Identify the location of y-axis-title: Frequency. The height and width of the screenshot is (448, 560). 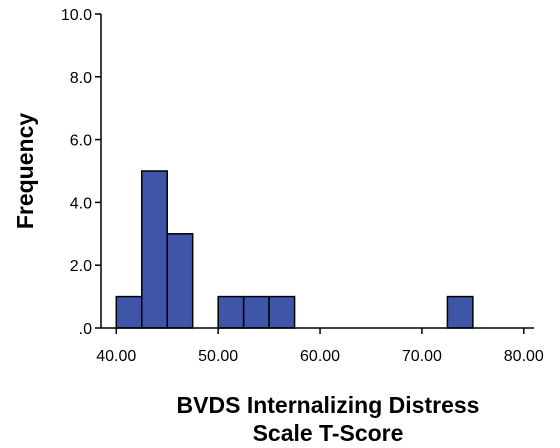
(25, 171).